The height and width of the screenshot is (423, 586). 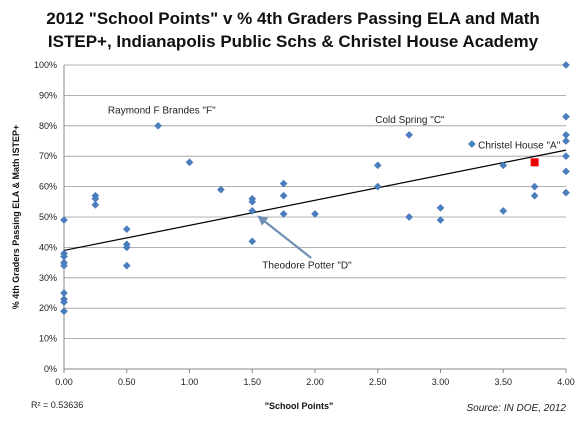 I want to click on x-tick-label: 2.00, so click(x=315, y=382).